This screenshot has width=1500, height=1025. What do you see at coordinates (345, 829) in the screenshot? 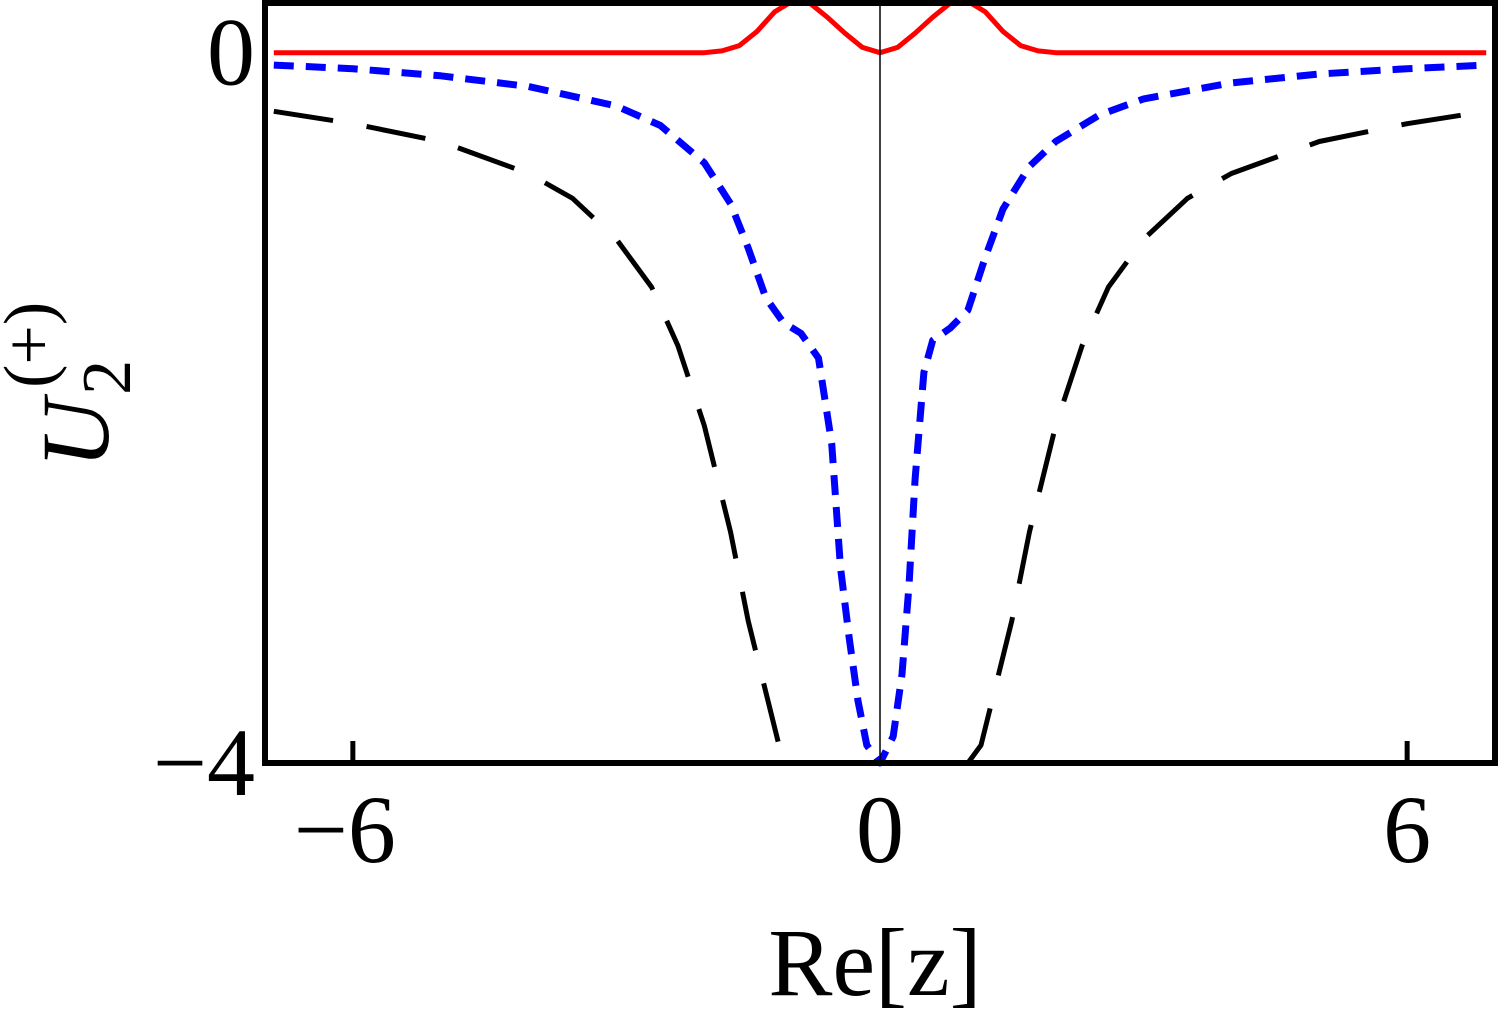
I see `x-tick-label: −6` at bounding box center [345, 829].